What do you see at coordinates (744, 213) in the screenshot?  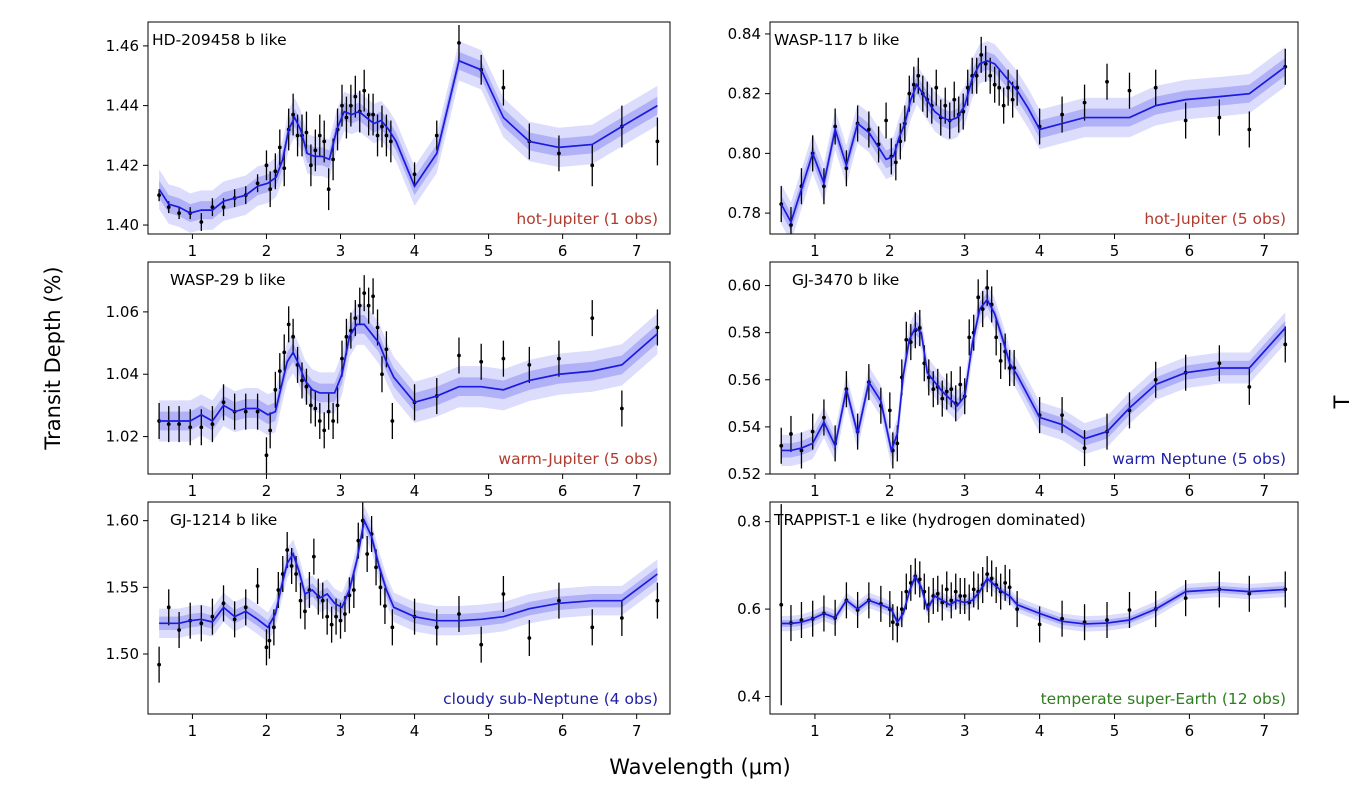 I see `y-tick-label: 0.78` at bounding box center [744, 213].